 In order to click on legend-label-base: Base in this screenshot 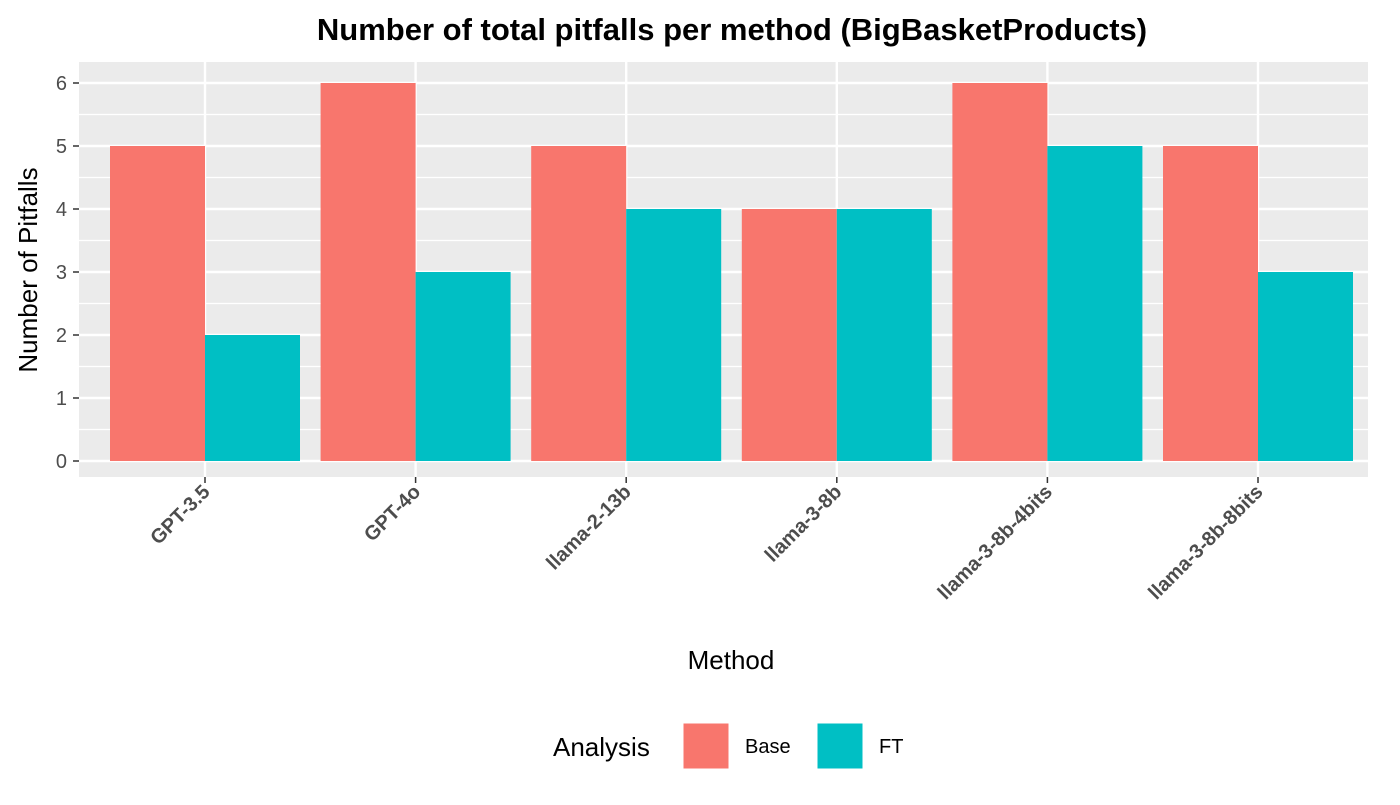, I will do `click(768, 747)`.